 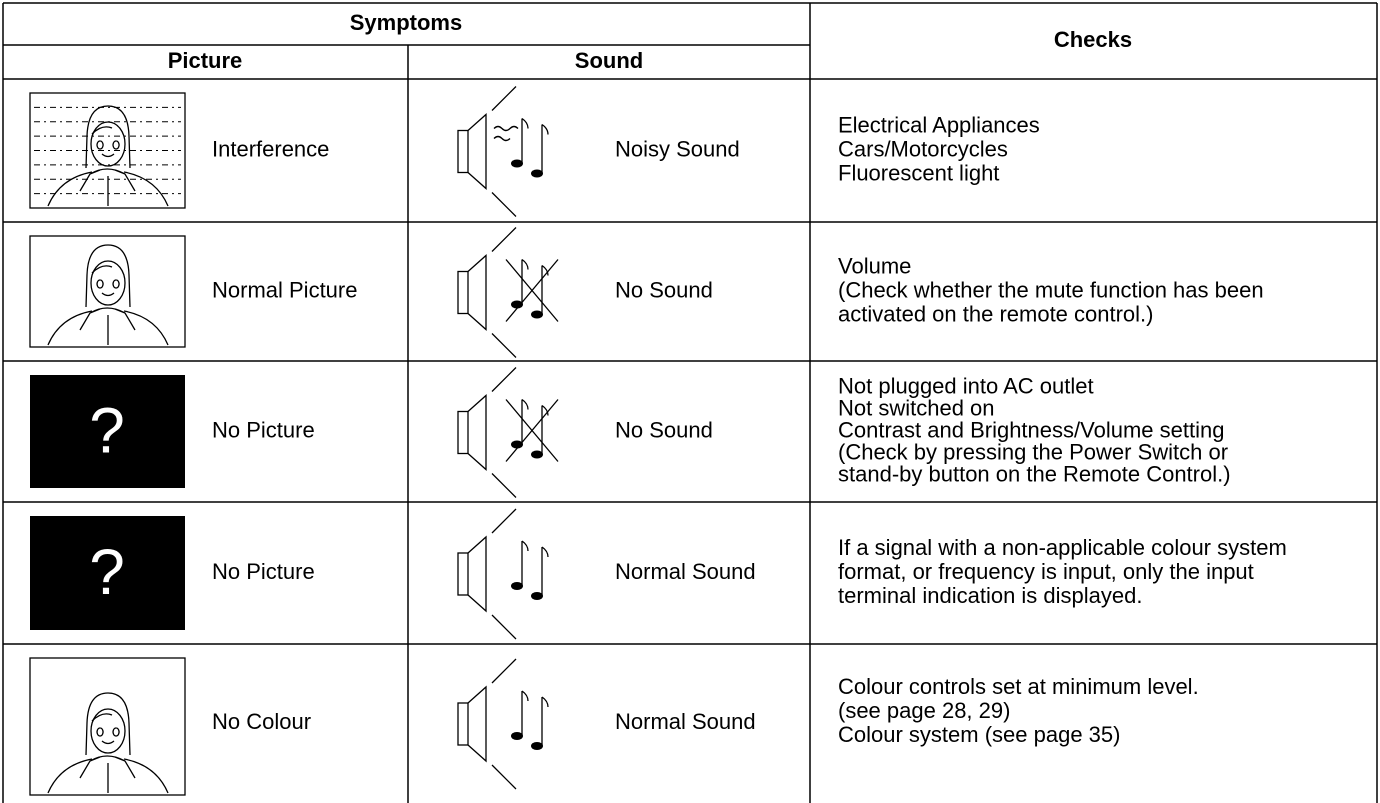 What do you see at coordinates (923, 148) in the screenshot?
I see `check-line: Cars/Motorcycles` at bounding box center [923, 148].